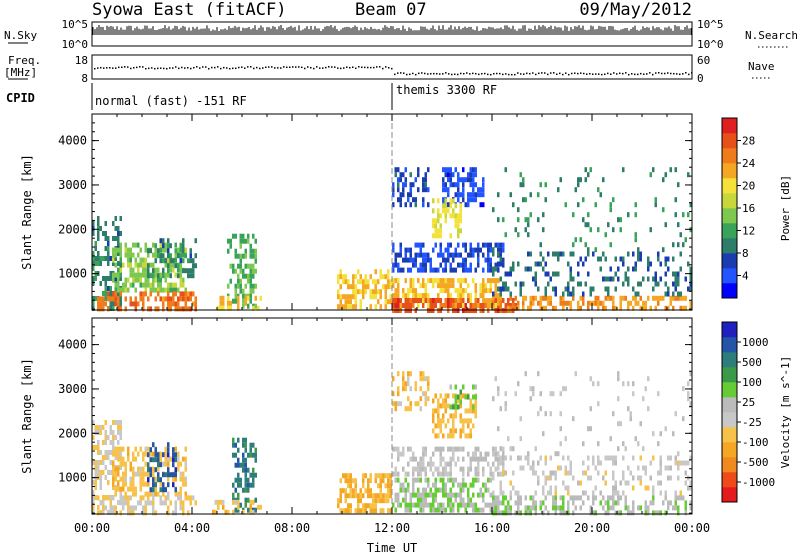 This screenshot has width=800, height=554. I want to click on x-tick-label: 20:00, so click(592, 528).